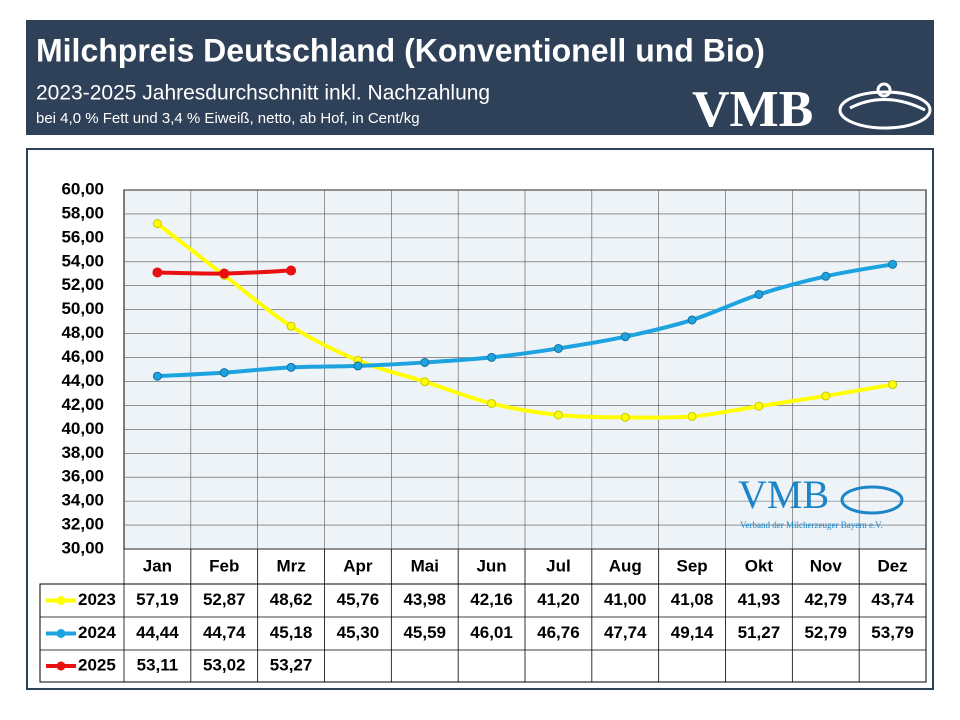  Describe the element at coordinates (82, 404) in the screenshot. I see `y-tick-label: 42,00` at that location.